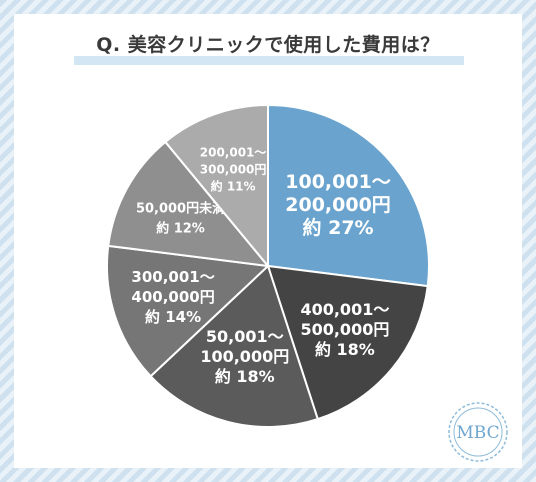  I want to click on slice-label-line: 100,001～, so click(338, 182).